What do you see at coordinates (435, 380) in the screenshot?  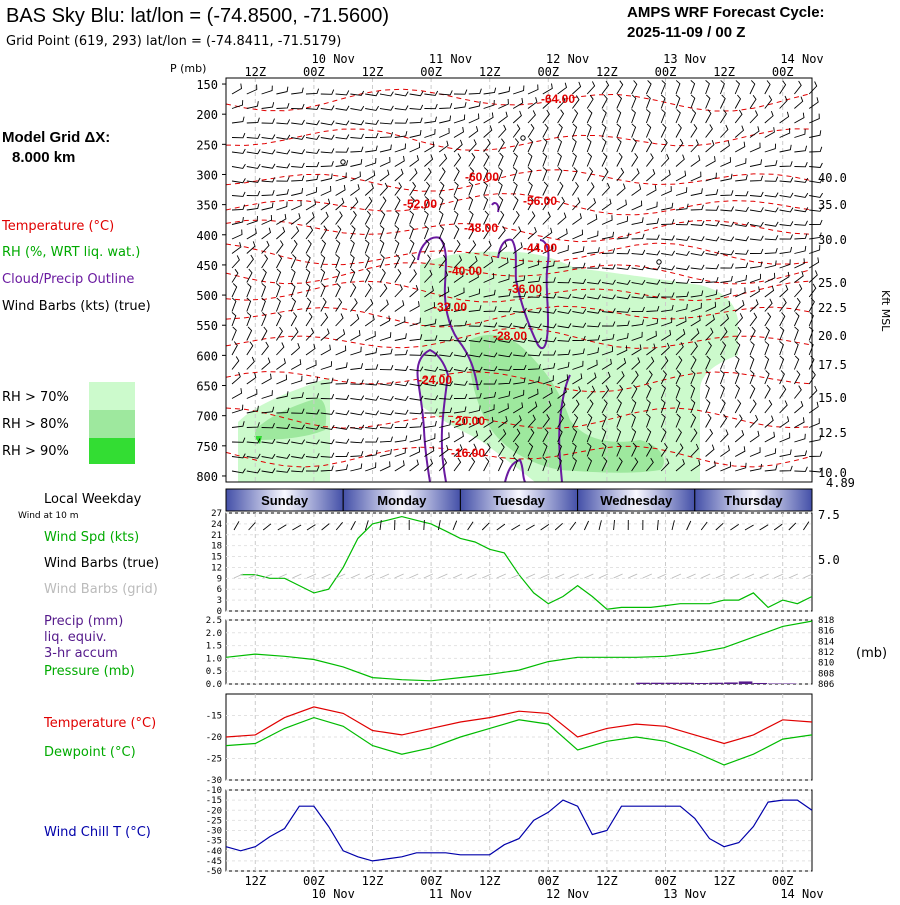 I see `contour-label: -24.00` at bounding box center [435, 380].